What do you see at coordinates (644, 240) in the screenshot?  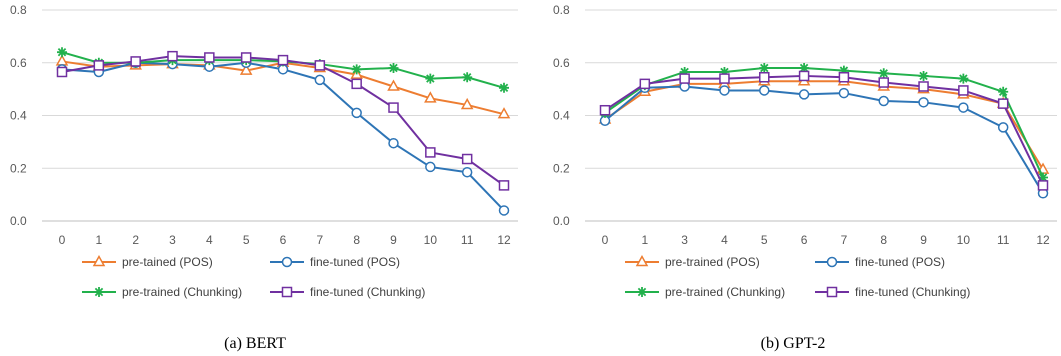 I see `x-tick-label: 1` at bounding box center [644, 240].